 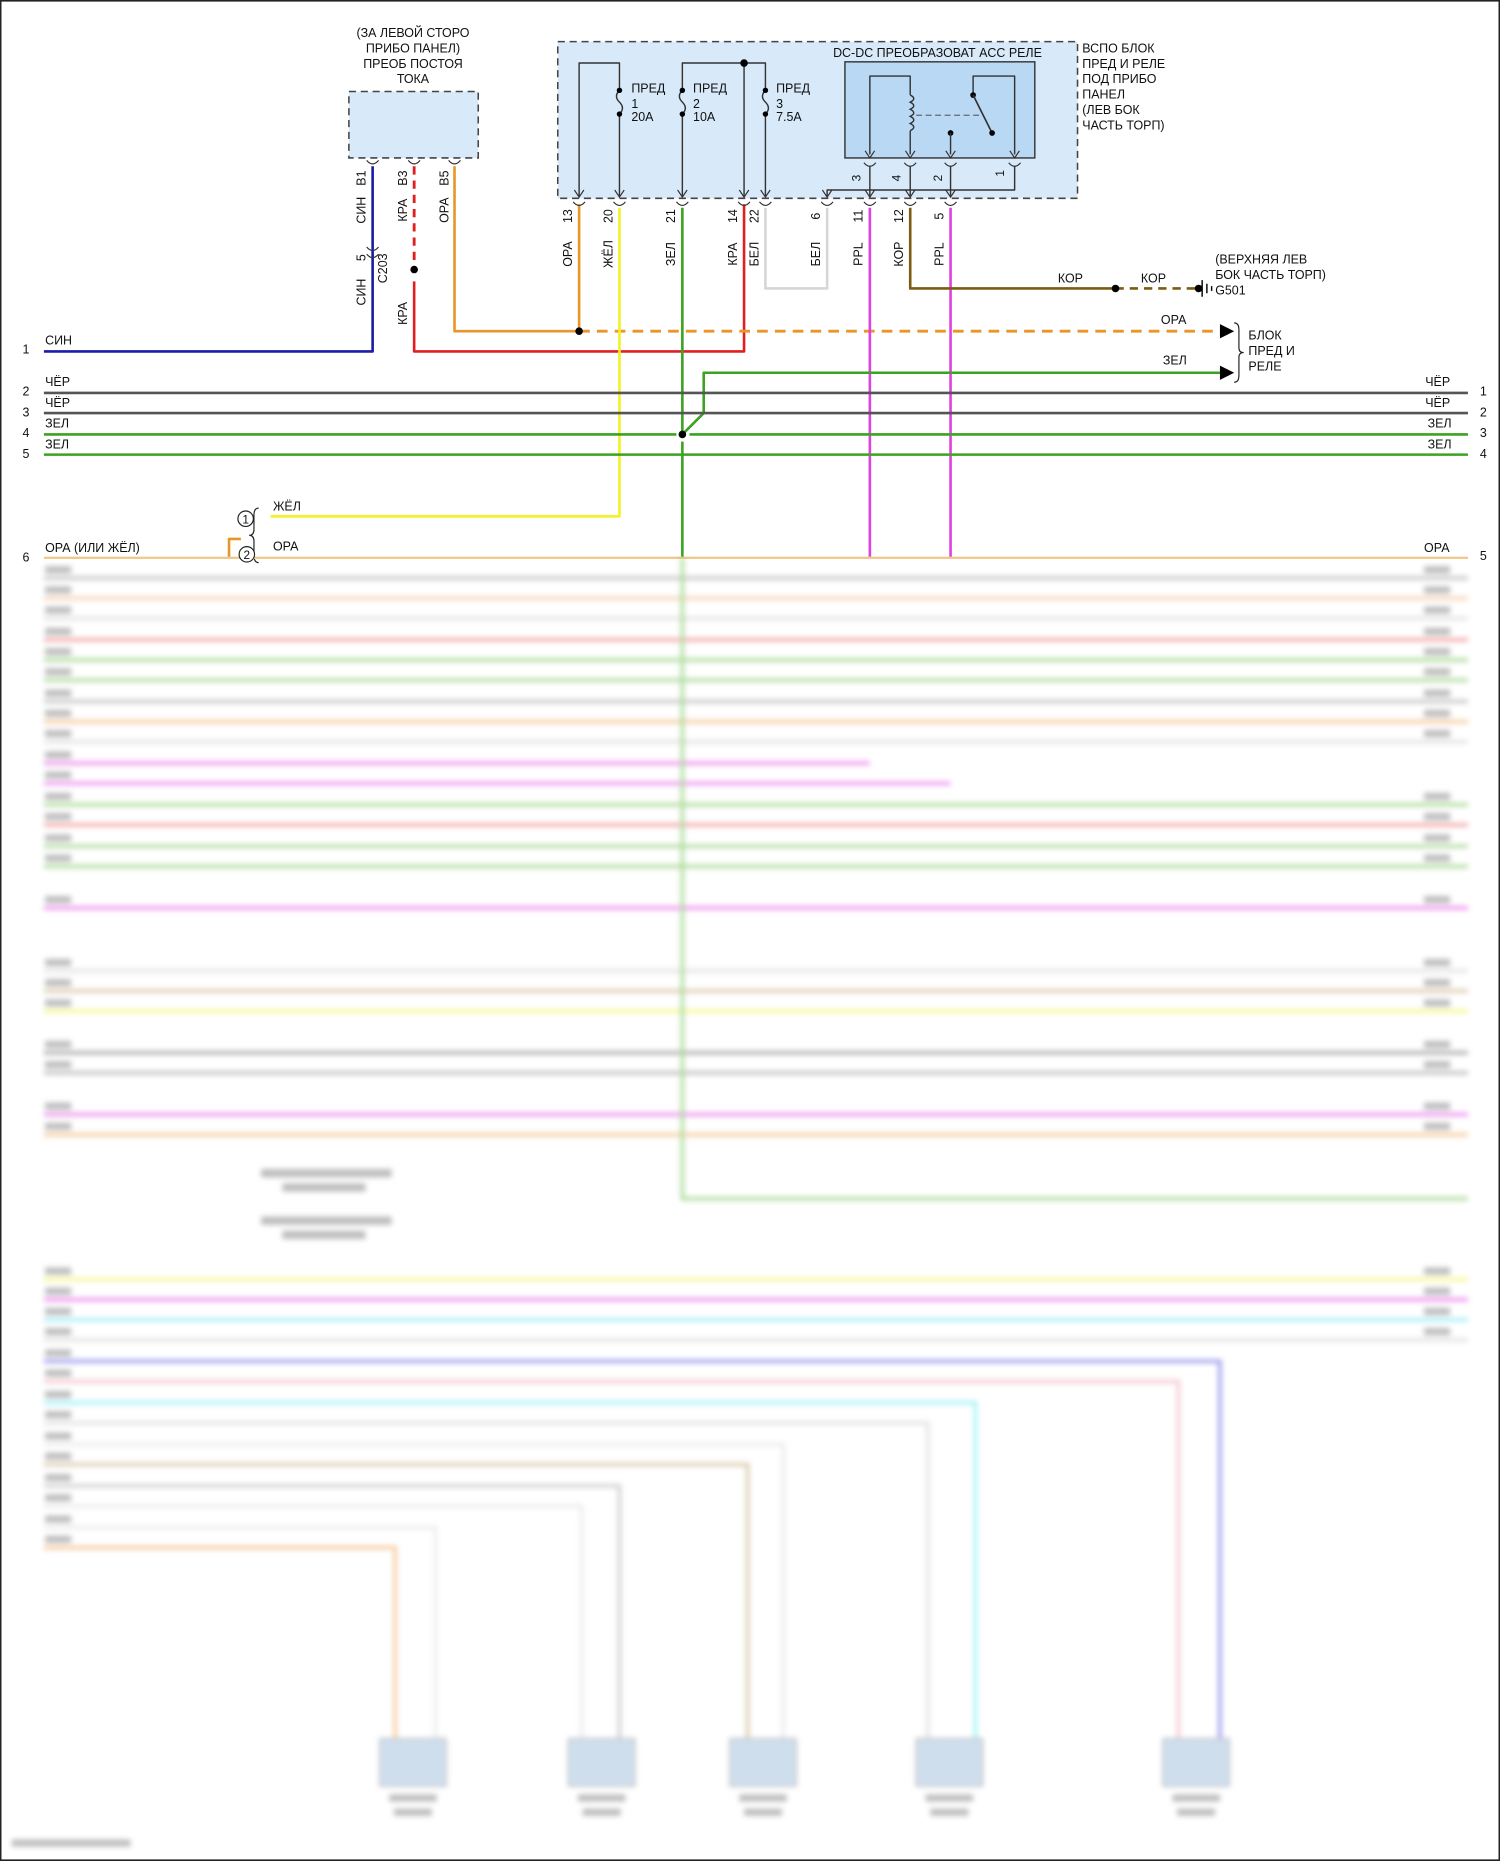 What do you see at coordinates (859, 254) in the screenshot?
I see `fuse-block-pin-wire-color: PPL` at bounding box center [859, 254].